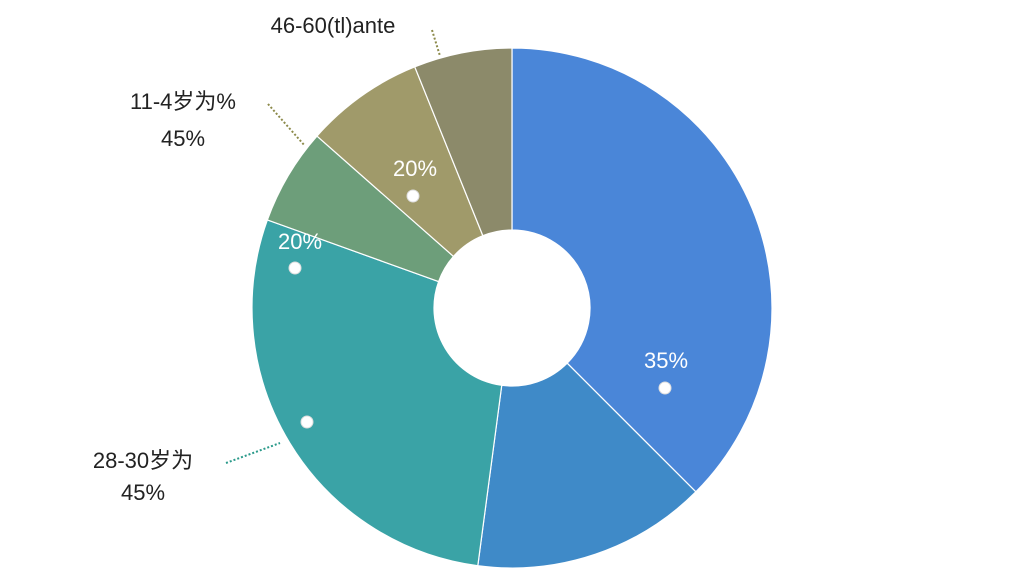  Describe the element at coordinates (143, 460) in the screenshot. I see `category-label: 28-30岁为` at that location.